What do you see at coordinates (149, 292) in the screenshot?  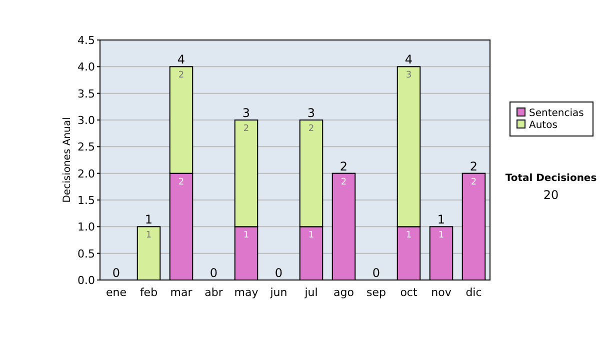 I see `x-tick-label: feb` at bounding box center [149, 292].